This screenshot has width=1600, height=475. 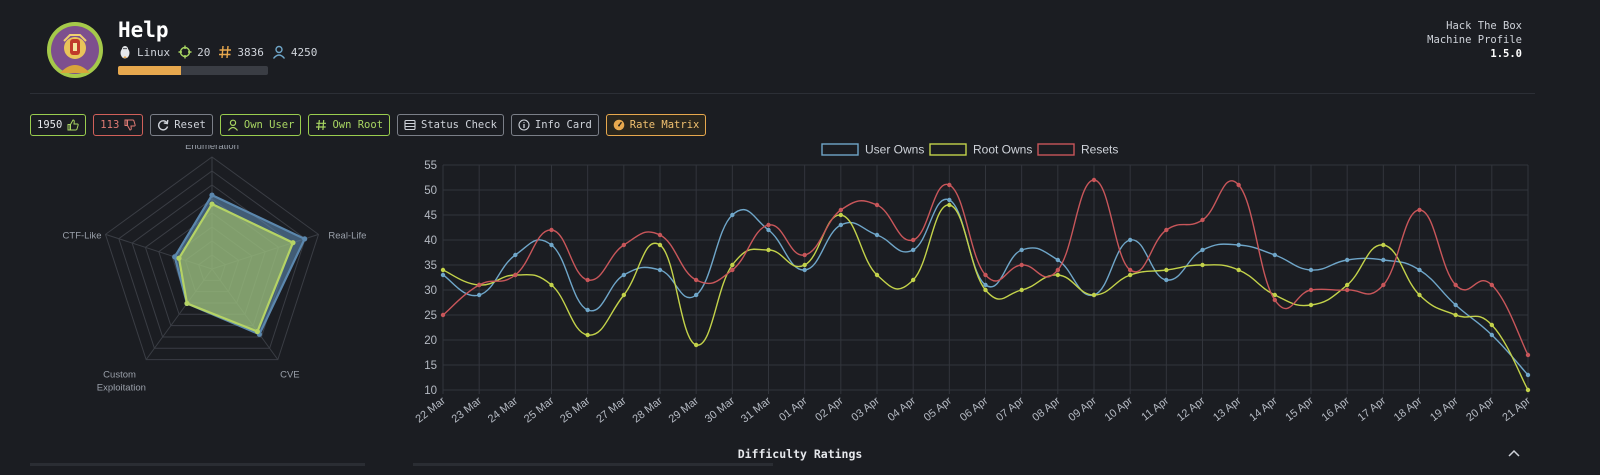 I want to click on x-tick-label: 24 Mar, so click(x=503, y=410).